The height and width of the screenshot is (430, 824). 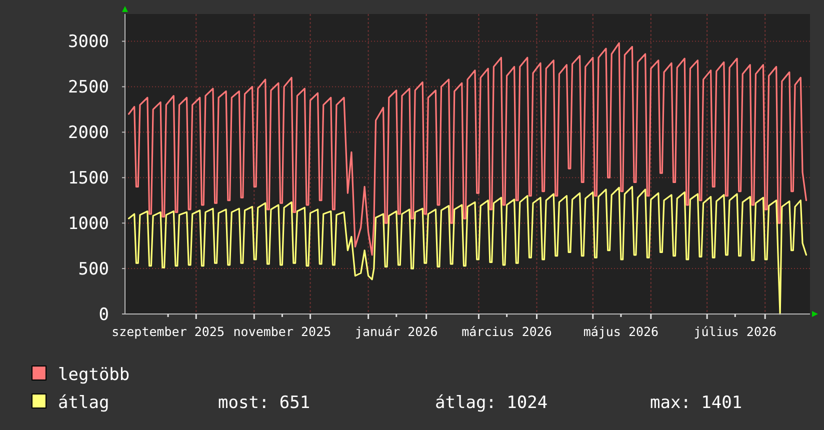 I want to click on y-tick-label: 3000, so click(x=88, y=42).